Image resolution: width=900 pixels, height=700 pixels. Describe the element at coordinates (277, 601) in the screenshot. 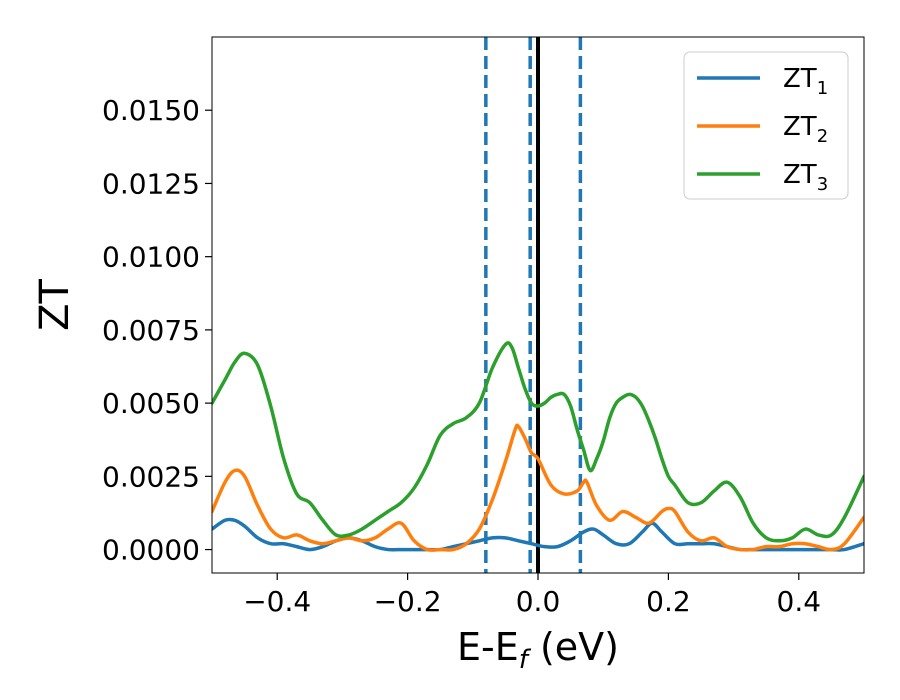

I see `x-tick-label: −0.4` at that location.